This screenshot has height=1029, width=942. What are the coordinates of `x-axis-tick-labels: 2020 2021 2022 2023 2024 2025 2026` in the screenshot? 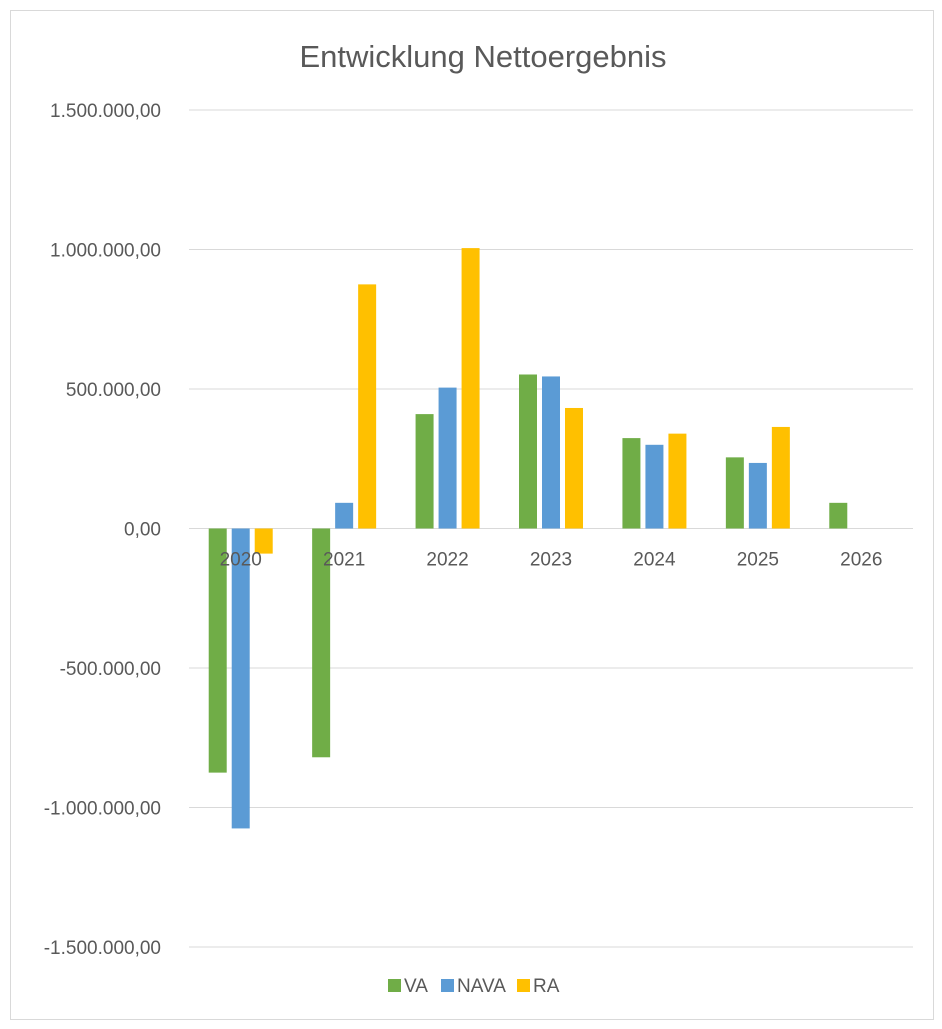 It's located at (551, 560).